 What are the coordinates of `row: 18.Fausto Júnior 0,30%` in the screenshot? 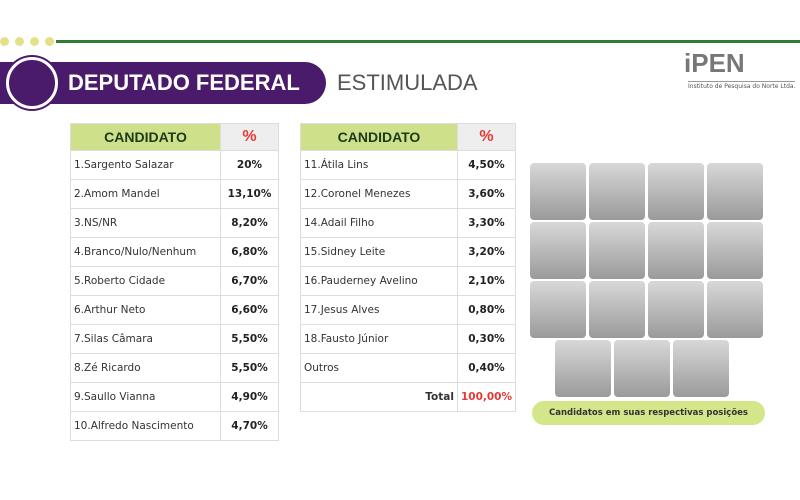 It's located at (408, 339).